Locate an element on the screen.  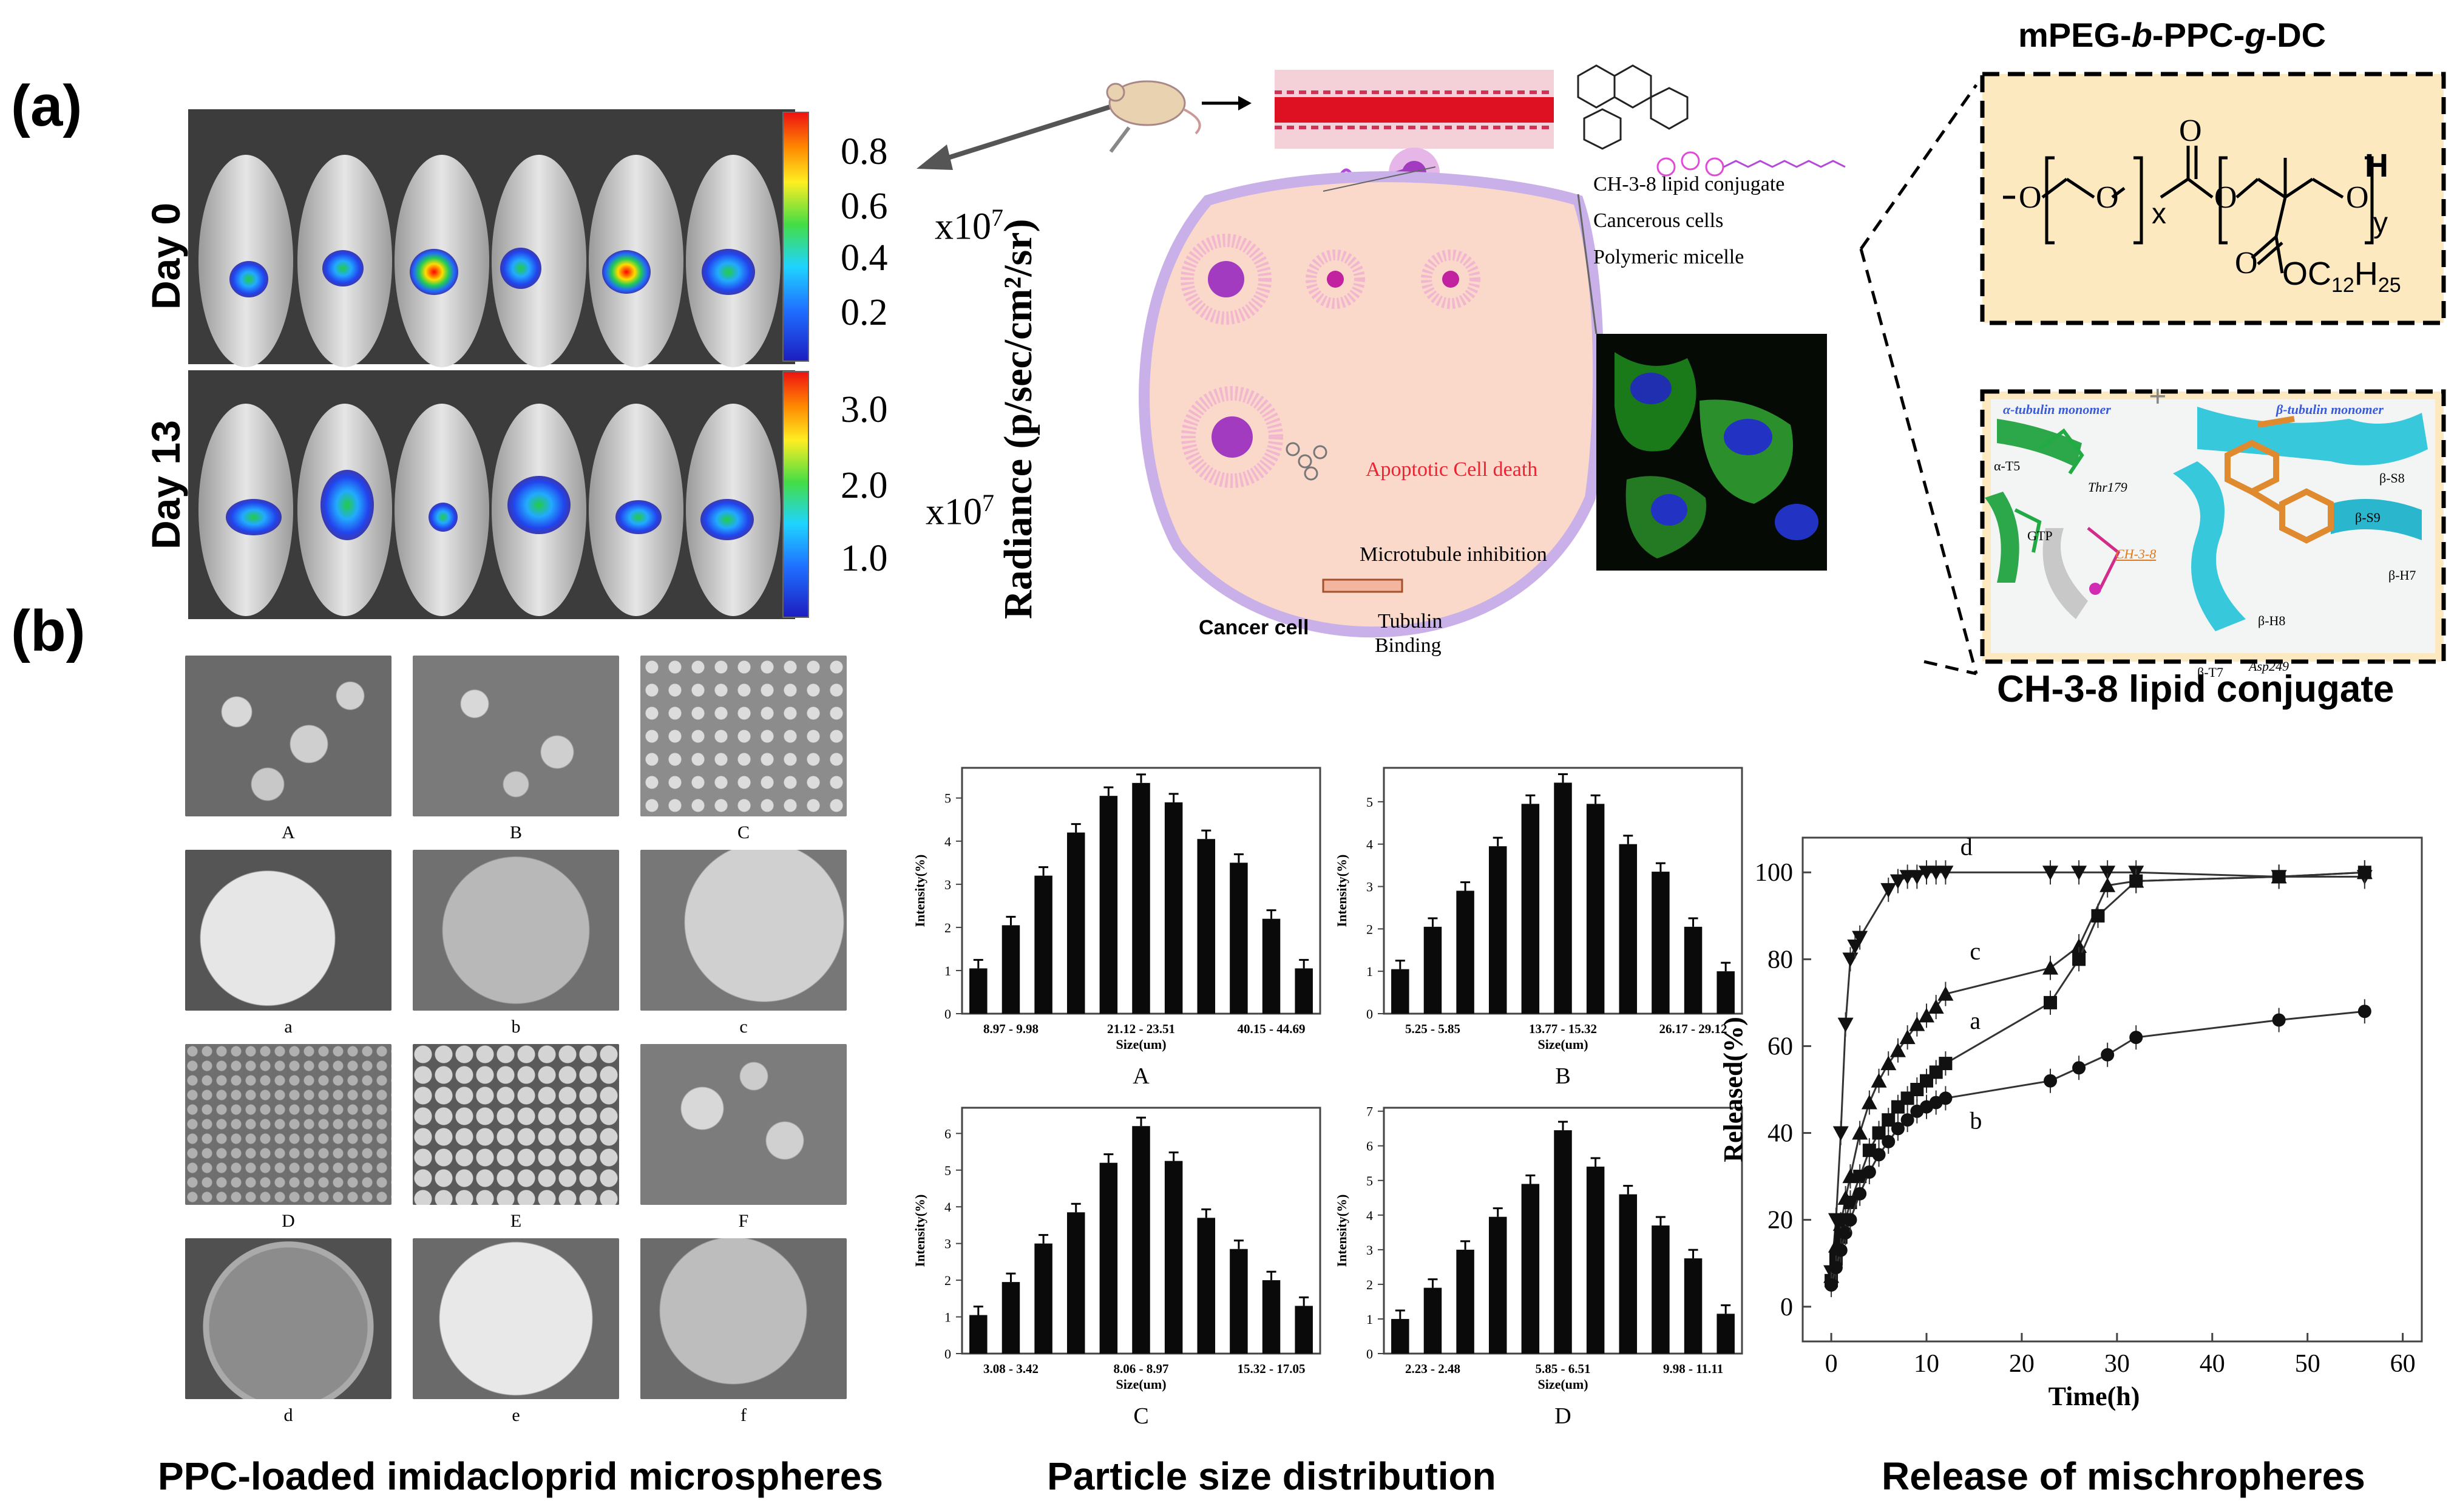
x-tick-label: 13.77 - 15.32 is located at coordinates (1563, 1029).